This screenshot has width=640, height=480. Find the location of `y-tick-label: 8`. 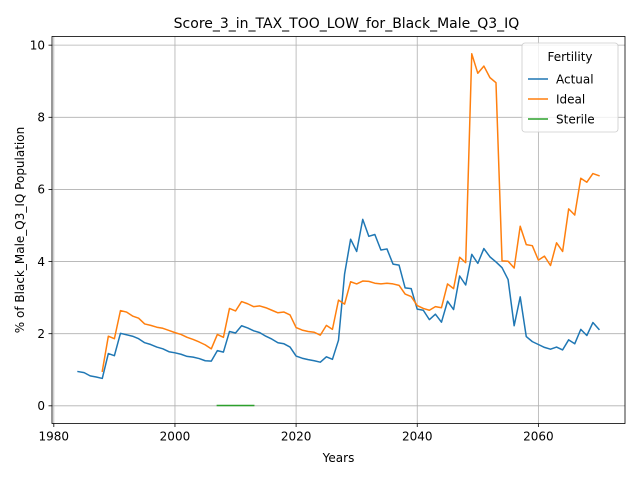

y-tick-label: 8 is located at coordinates (41, 118).